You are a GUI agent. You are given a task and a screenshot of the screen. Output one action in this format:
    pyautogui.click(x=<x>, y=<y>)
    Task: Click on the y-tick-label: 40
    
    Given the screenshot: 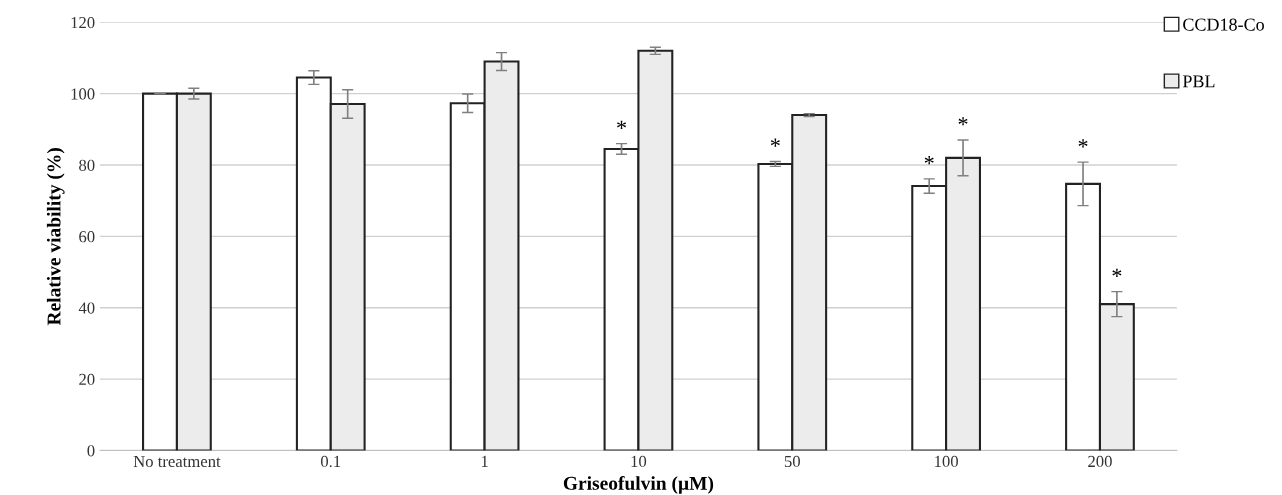 What is the action you would take?
    pyautogui.click(x=86, y=308)
    